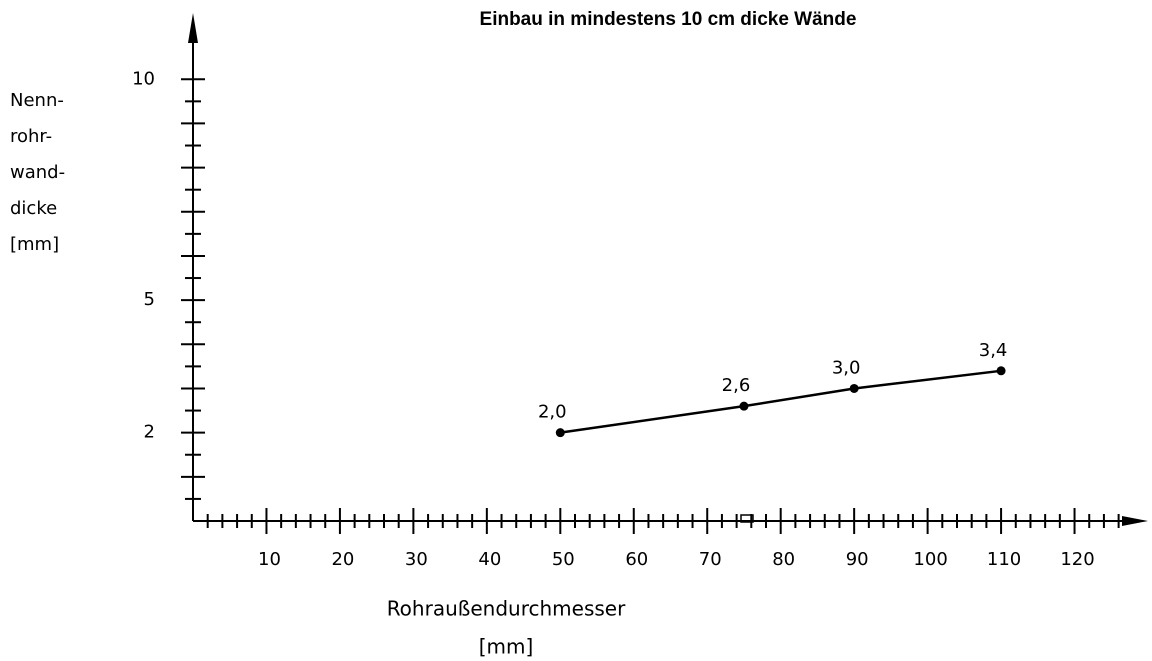 This screenshot has width=1152, height=661. I want to click on x-tick-label: 60, so click(636, 559).